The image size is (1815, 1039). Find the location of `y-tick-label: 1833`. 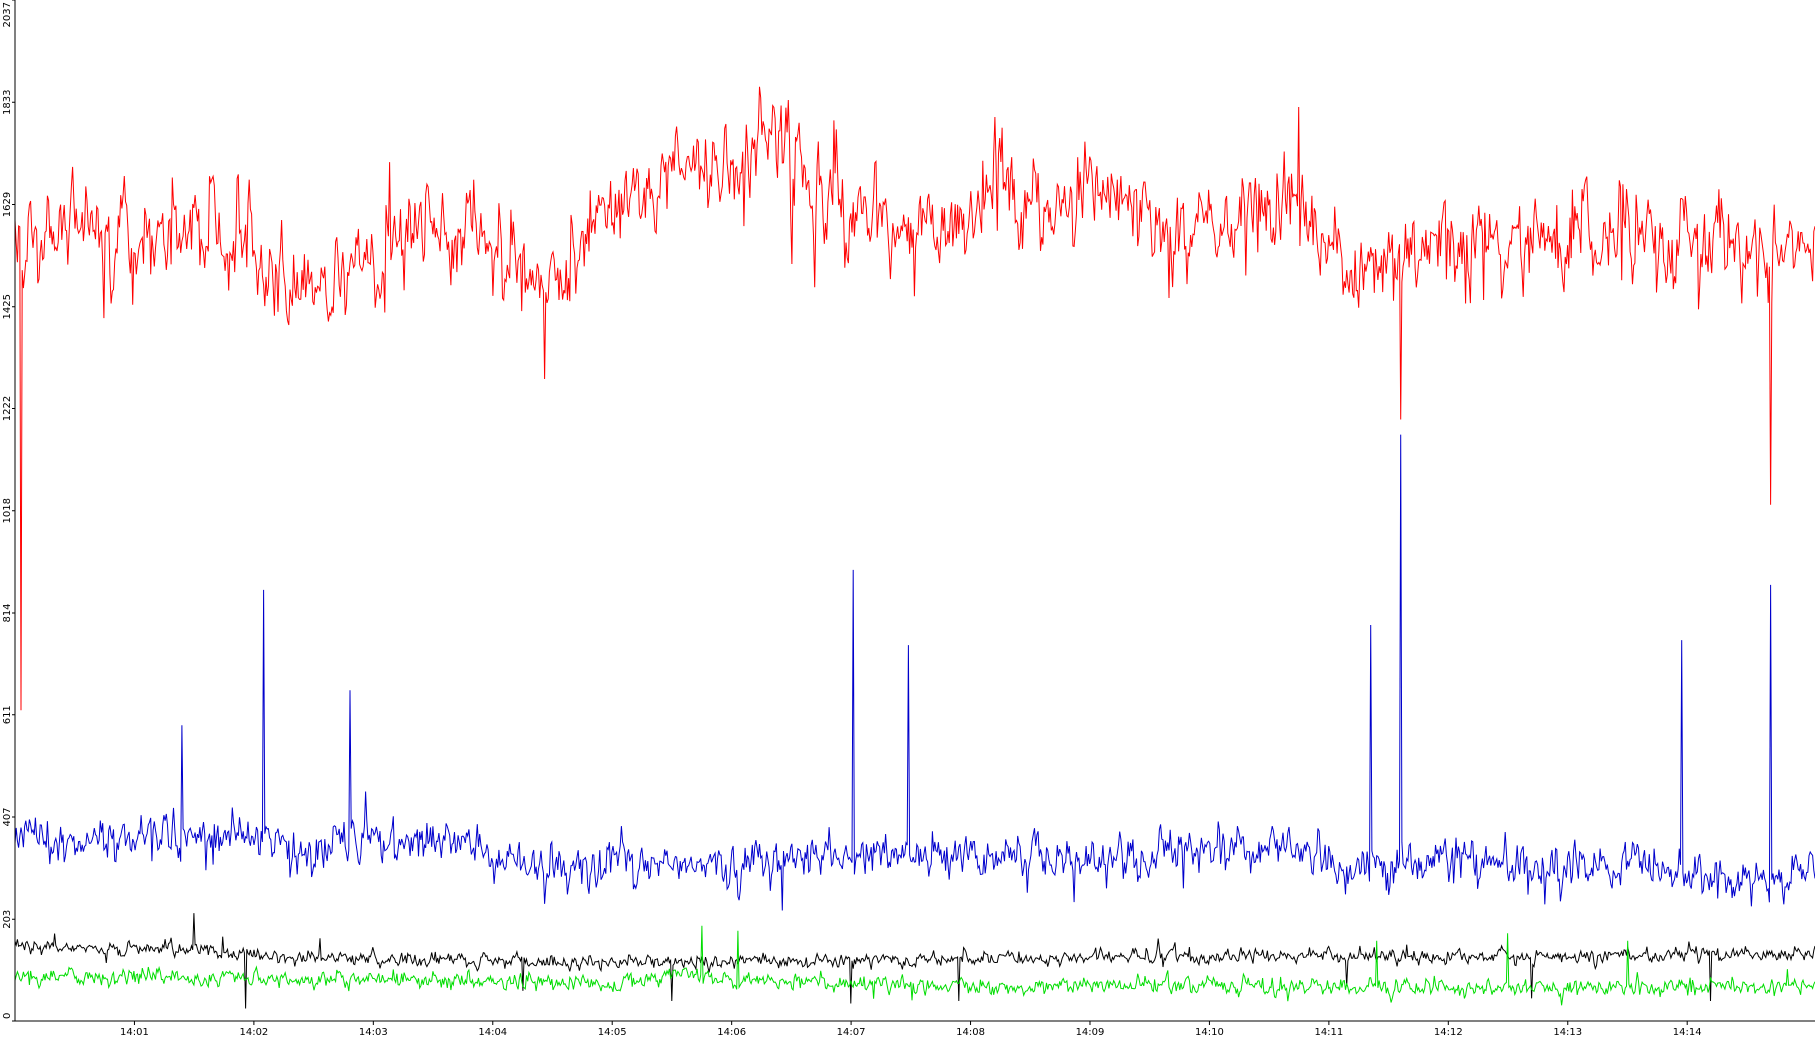

y-tick-label: 1833 is located at coordinates (7, 102).